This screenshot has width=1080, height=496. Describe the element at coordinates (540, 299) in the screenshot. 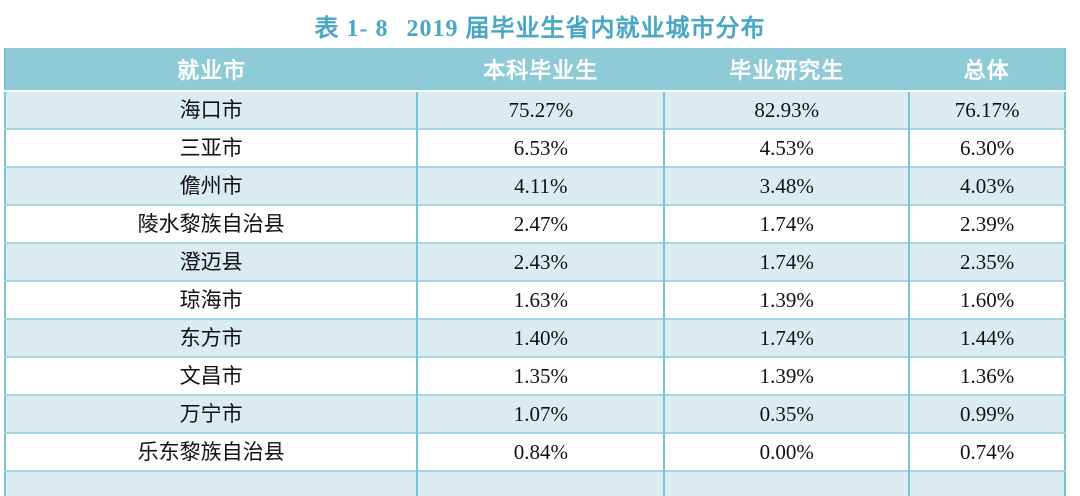

I see `undergraduate-value-cell: 1.63%` at that location.